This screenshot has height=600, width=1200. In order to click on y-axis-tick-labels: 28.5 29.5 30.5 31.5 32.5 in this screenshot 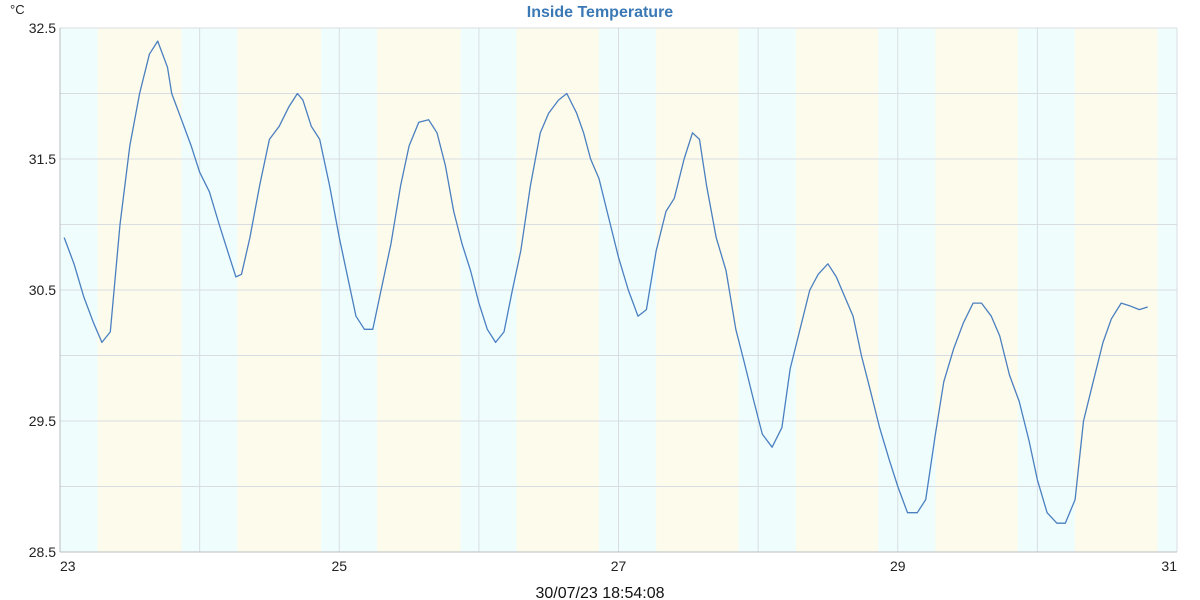, I will do `click(42, 290)`.